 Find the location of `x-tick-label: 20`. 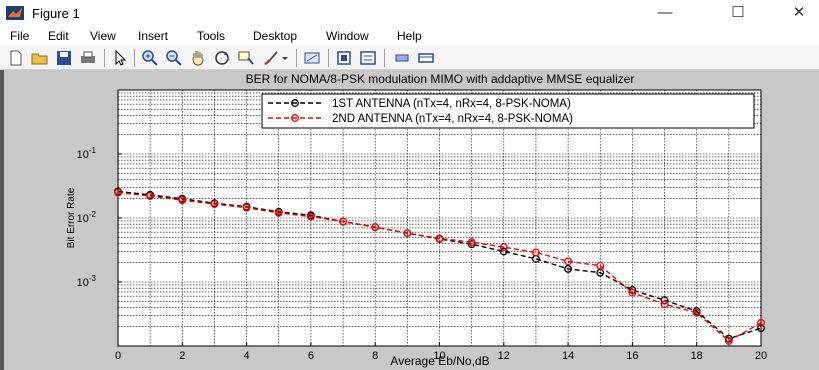

x-tick-label: 20 is located at coordinates (761, 356).